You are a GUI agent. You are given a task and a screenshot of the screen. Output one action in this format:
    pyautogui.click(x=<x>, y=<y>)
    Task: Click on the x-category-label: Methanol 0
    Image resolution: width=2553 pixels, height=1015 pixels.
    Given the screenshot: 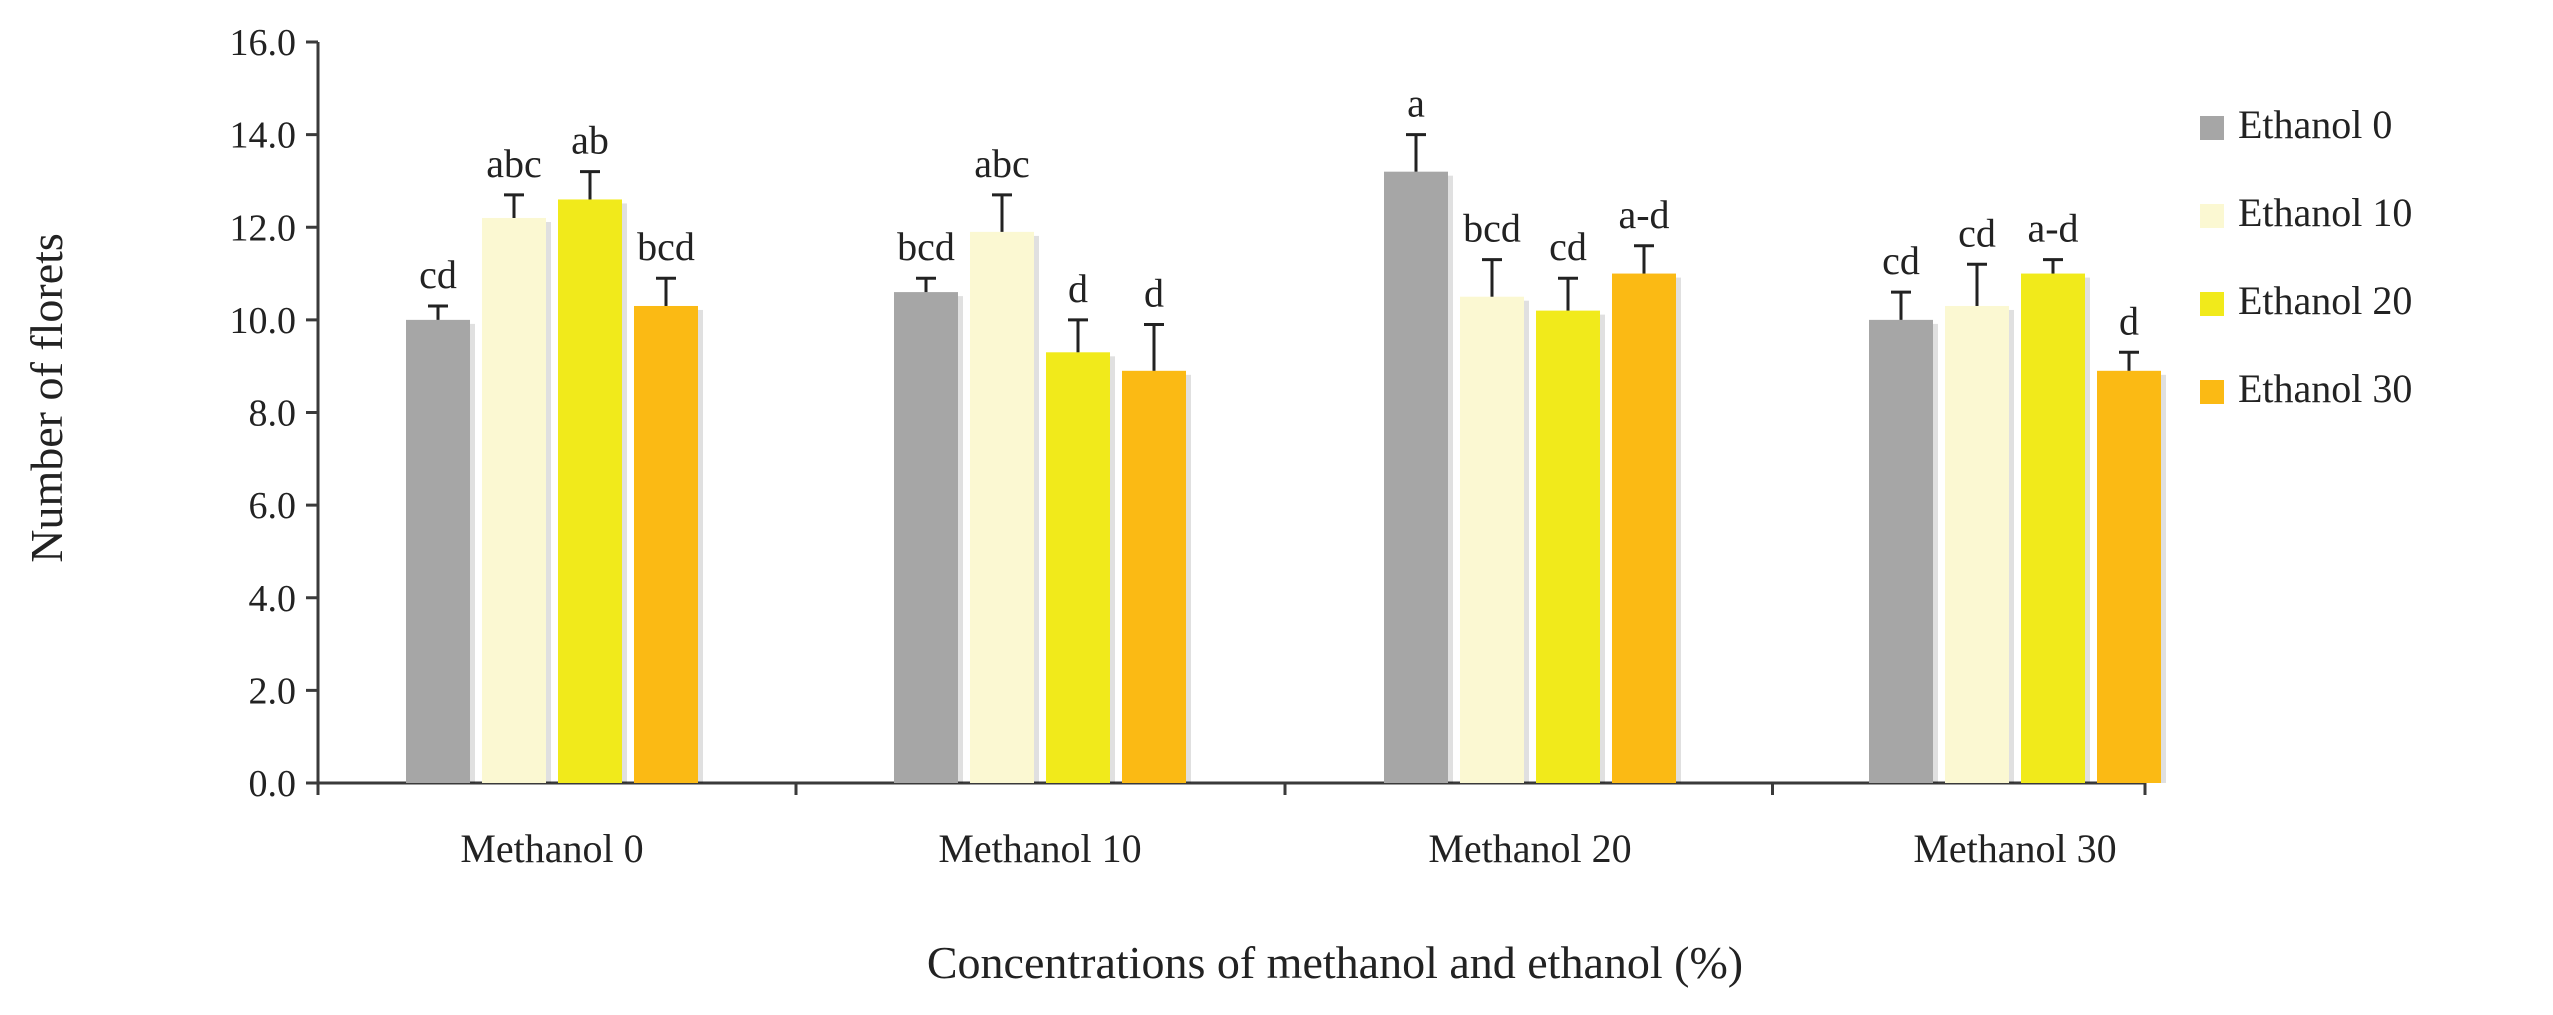 What is the action you would take?
    pyautogui.click(x=551, y=848)
    